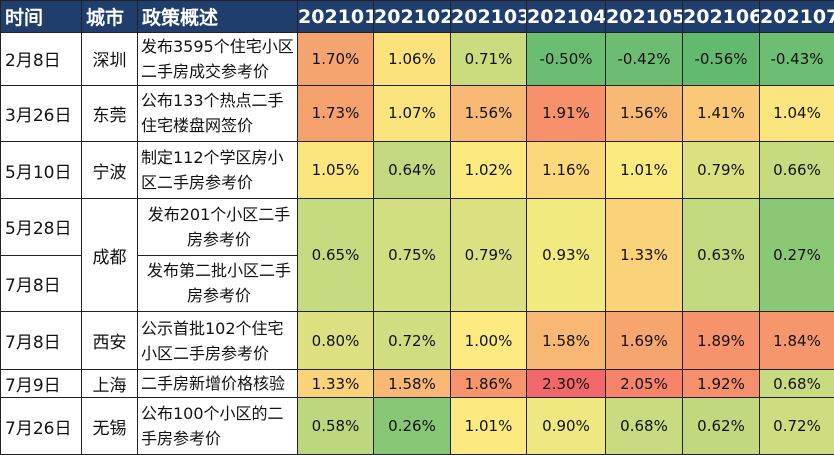 This screenshot has width=834, height=455. I want to click on date-cell: 3月26日, so click(41, 113).